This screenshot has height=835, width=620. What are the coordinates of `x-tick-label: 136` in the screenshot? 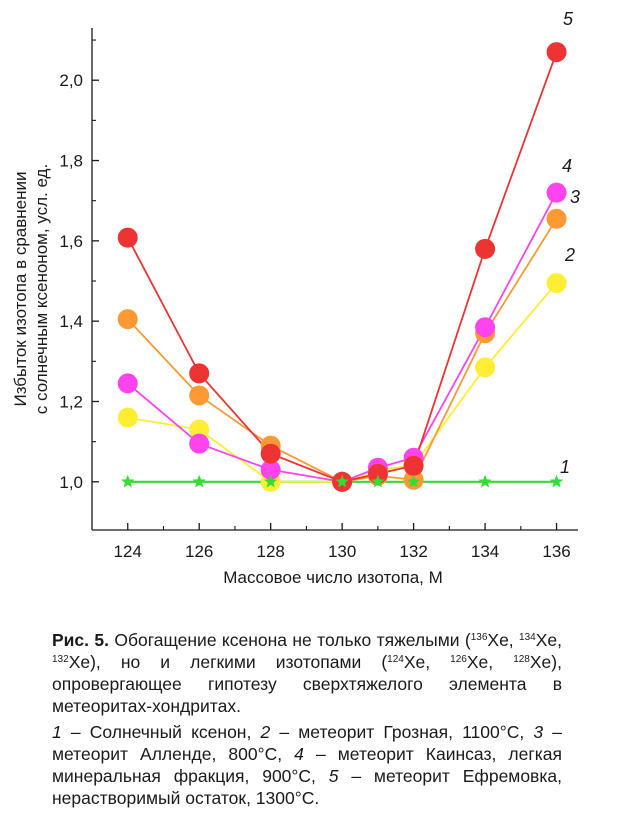 It's located at (556, 551).